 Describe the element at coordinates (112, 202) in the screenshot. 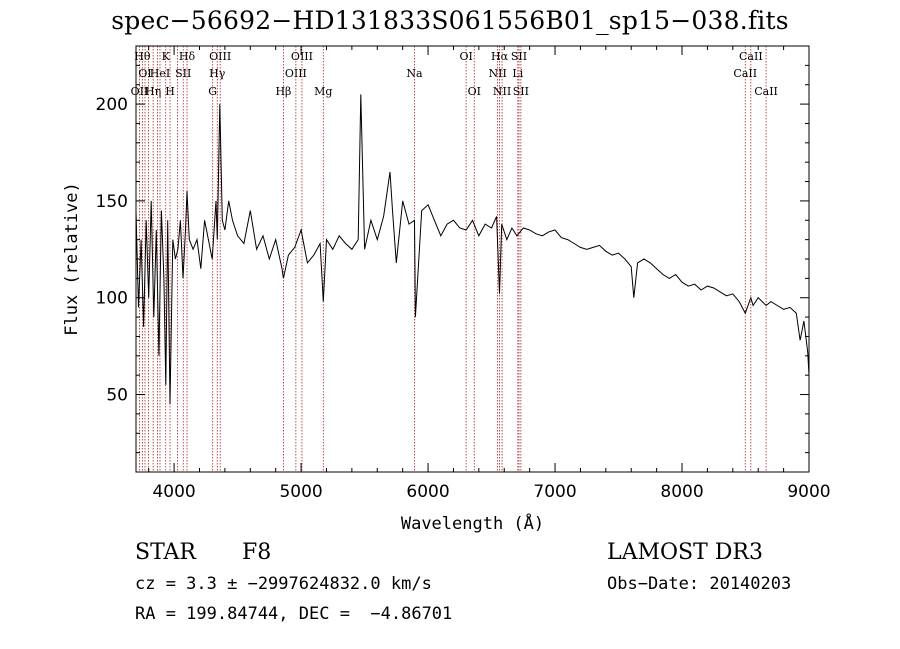

I see `y-tick-label: 150` at that location.